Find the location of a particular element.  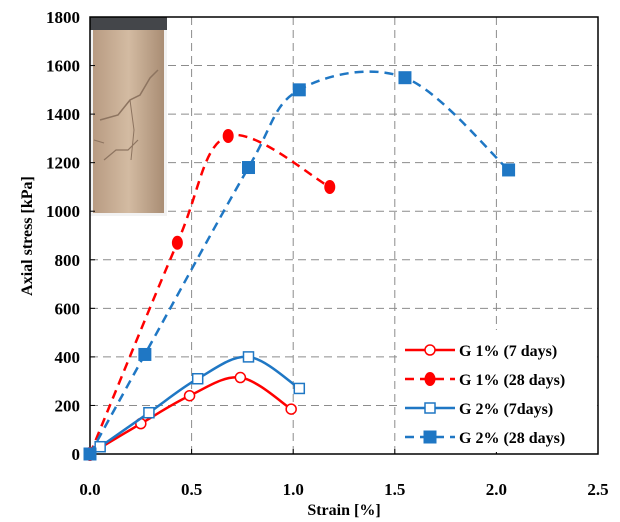

x-tick-label: 2.5 is located at coordinates (597, 489).